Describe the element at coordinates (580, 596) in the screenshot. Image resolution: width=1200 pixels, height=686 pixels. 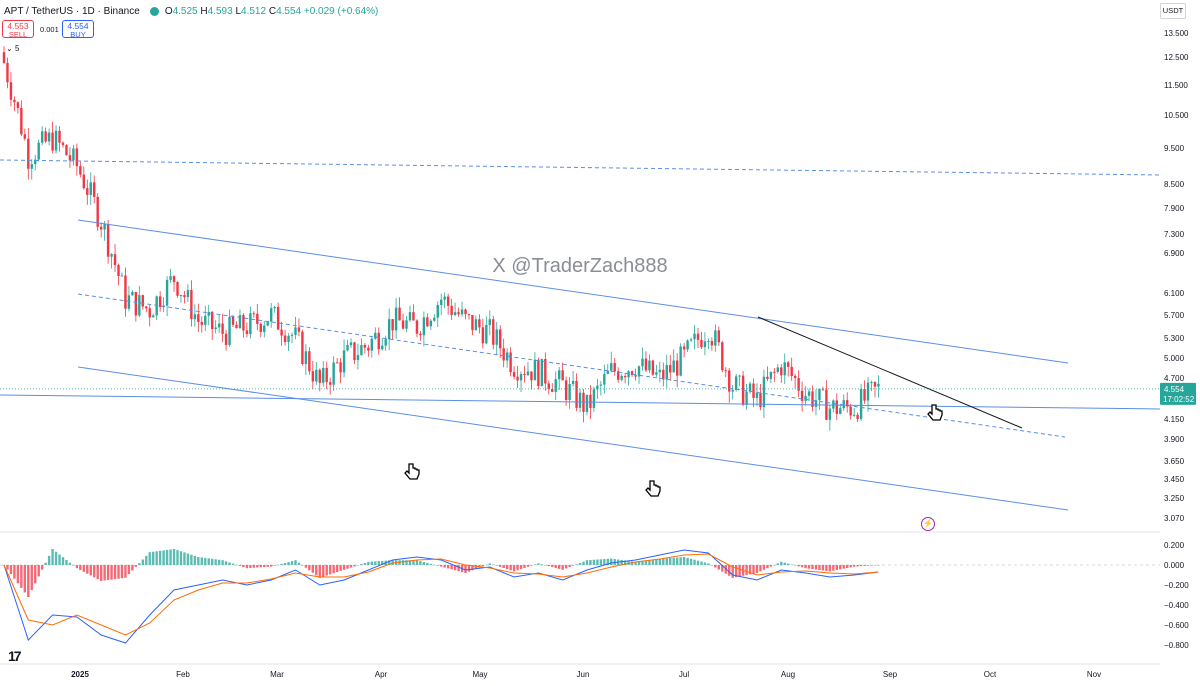
I see `macd-pane` at that location.